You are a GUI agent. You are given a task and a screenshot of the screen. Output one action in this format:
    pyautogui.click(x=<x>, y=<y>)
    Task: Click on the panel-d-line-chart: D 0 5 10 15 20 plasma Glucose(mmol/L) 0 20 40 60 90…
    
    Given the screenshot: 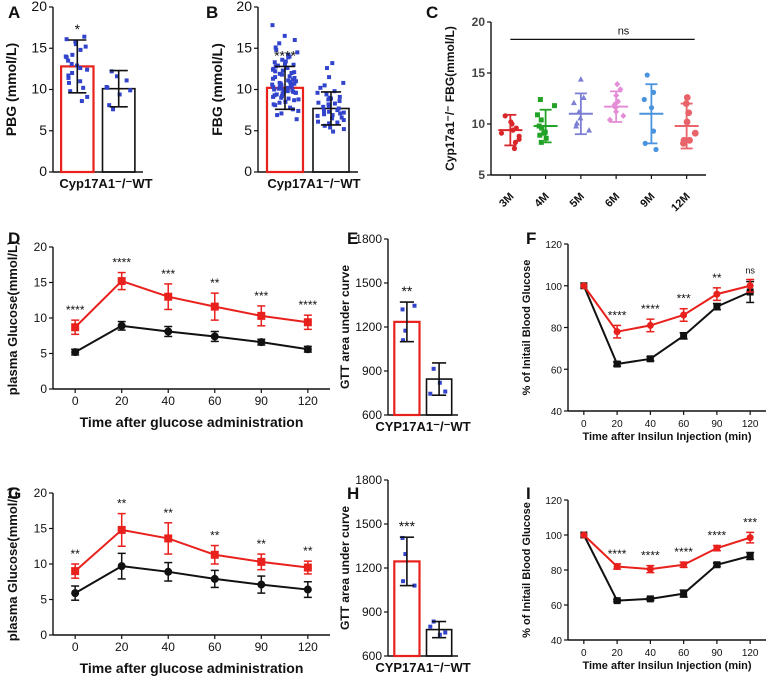 What is the action you would take?
    pyautogui.click(x=167, y=329)
    